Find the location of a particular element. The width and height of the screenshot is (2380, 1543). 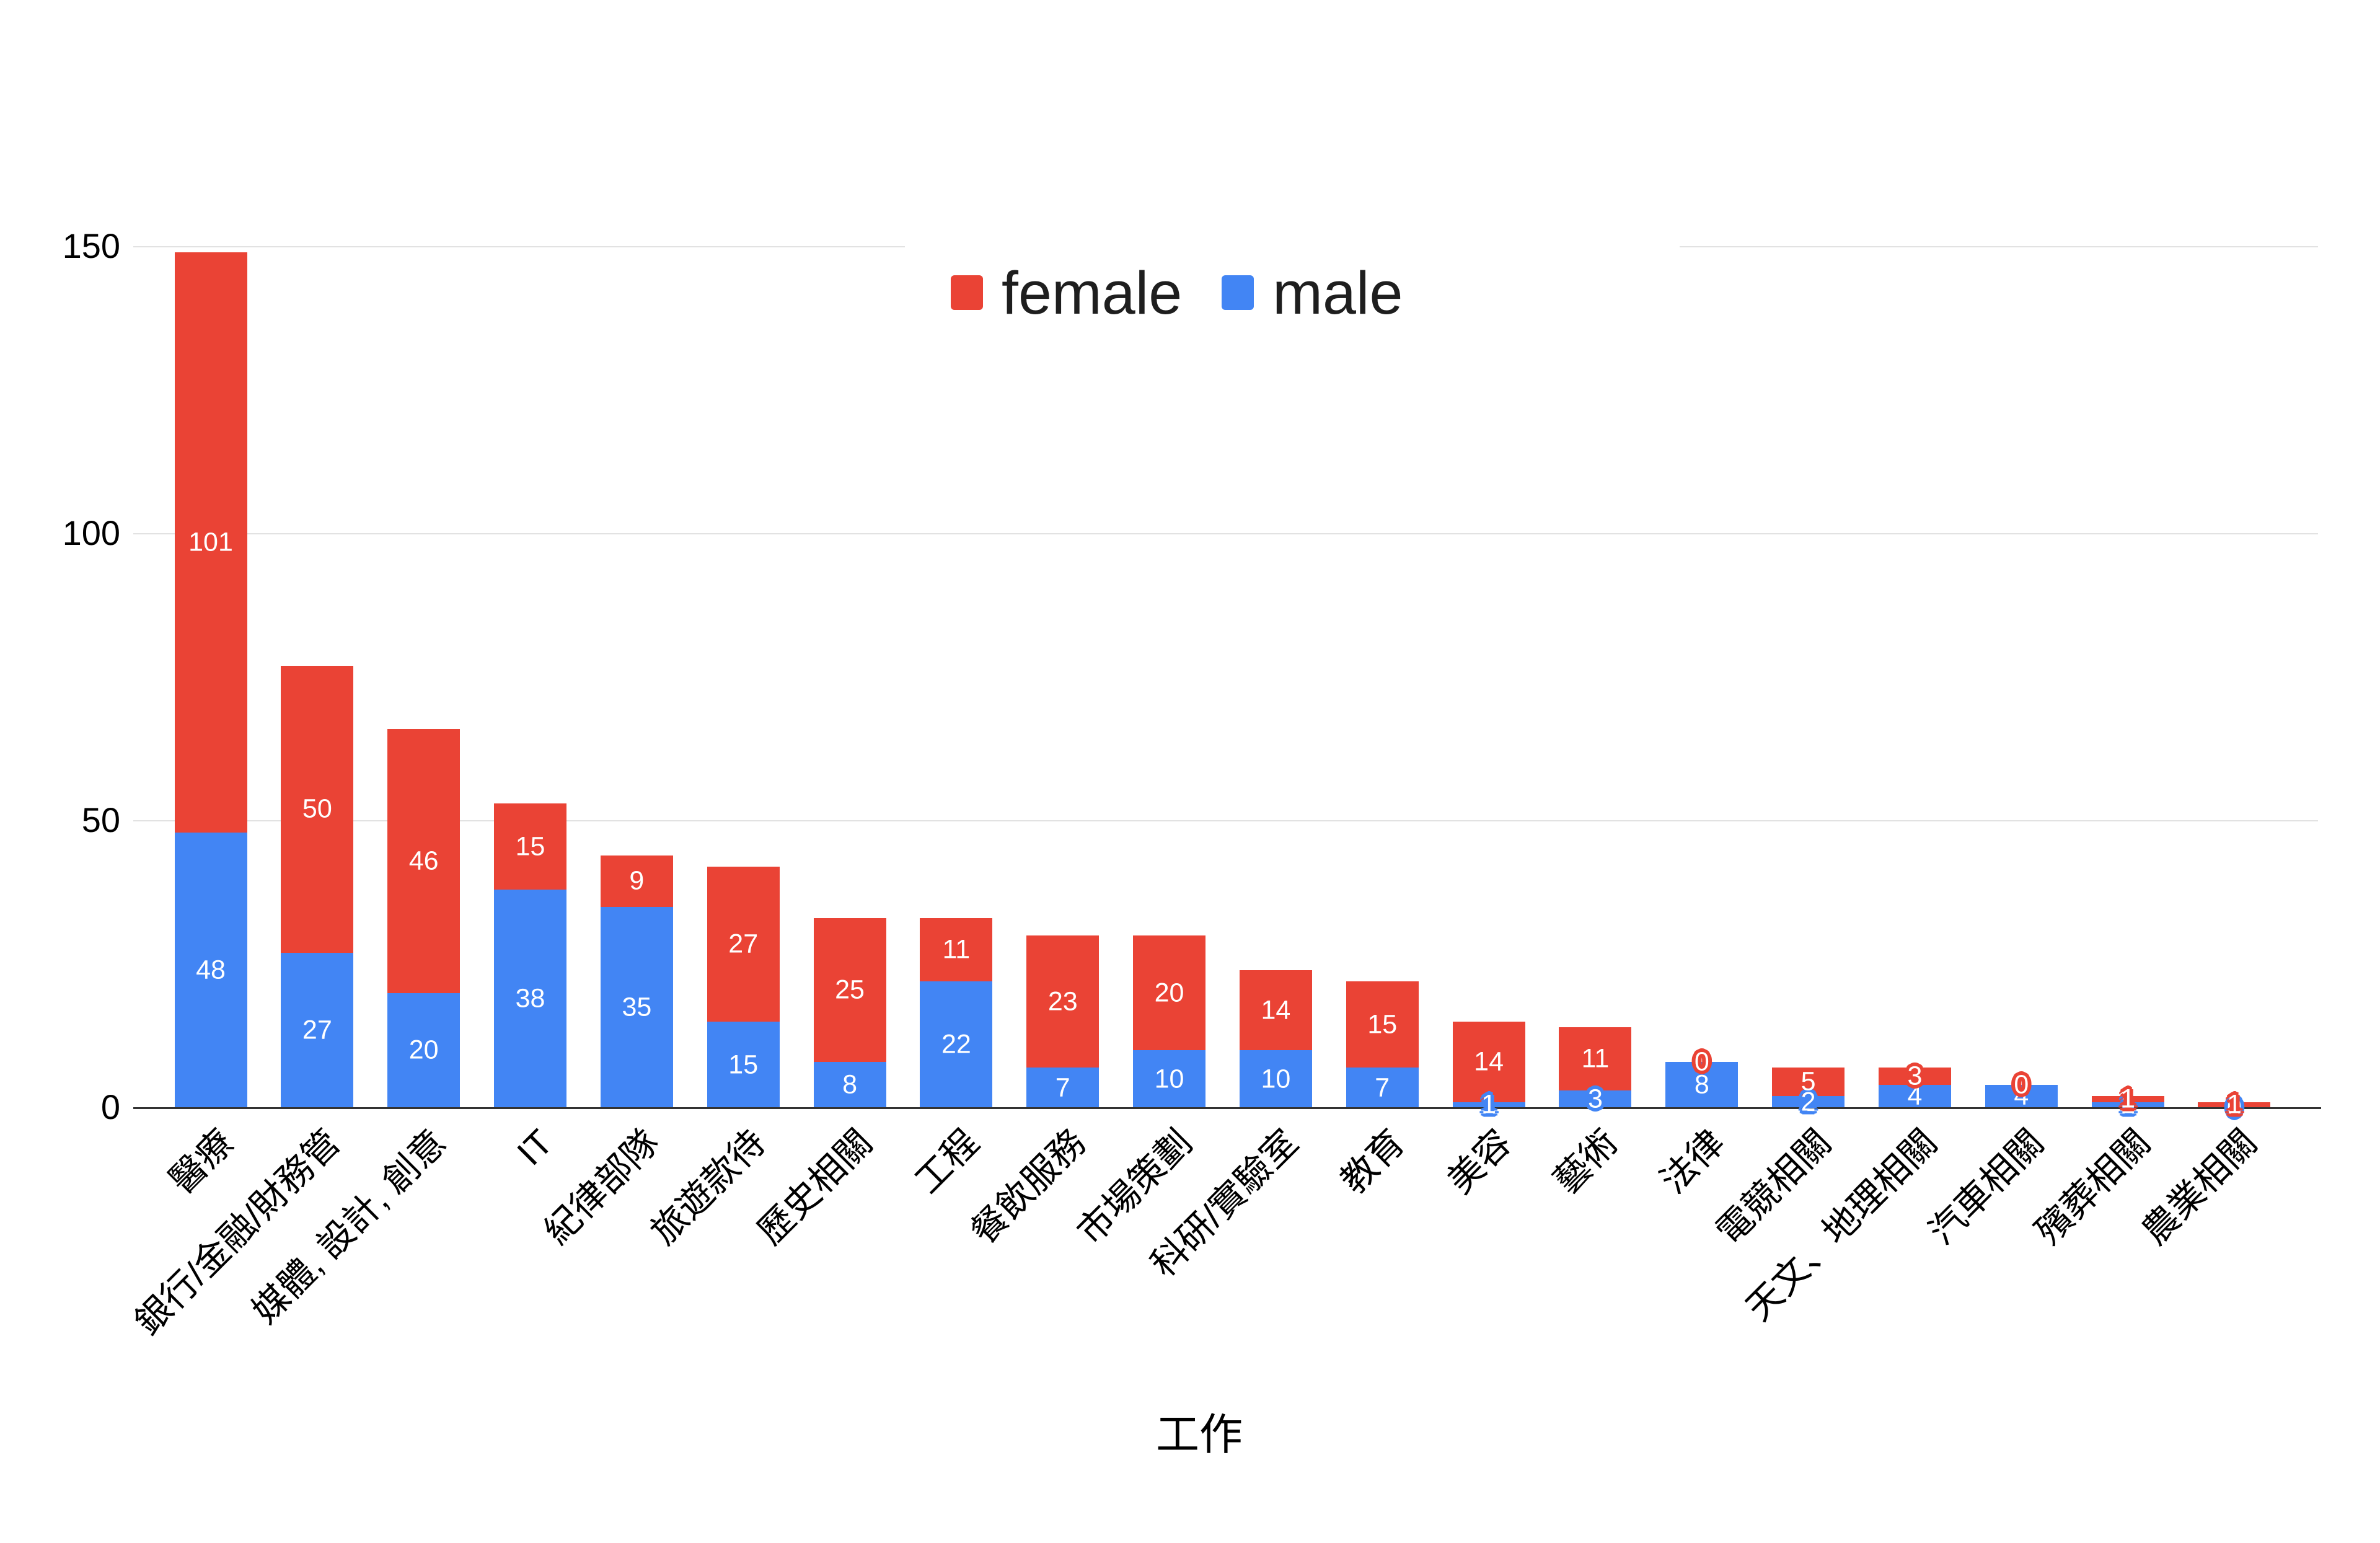

data-label-female: 20 is located at coordinates (1169, 993).